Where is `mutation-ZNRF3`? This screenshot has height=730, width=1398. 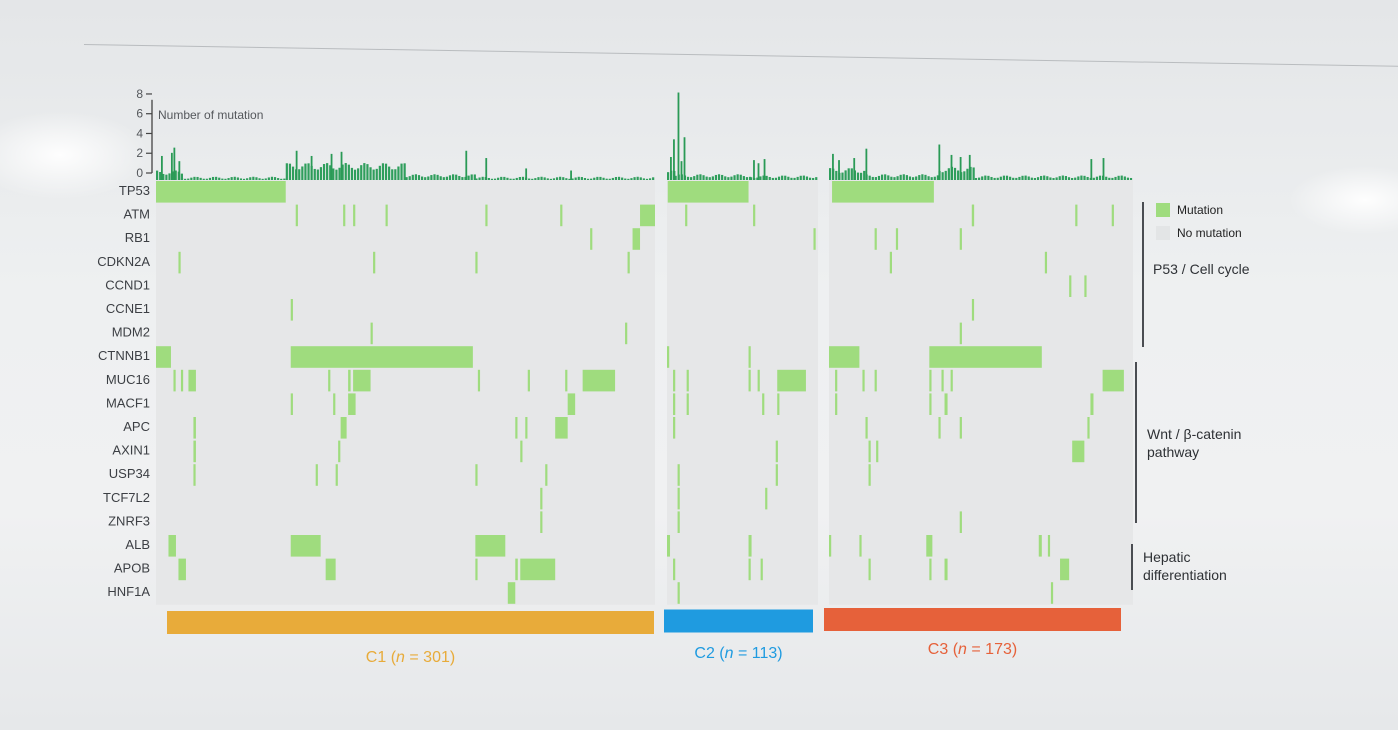
mutation-ZNRF3 is located at coordinates (960, 522).